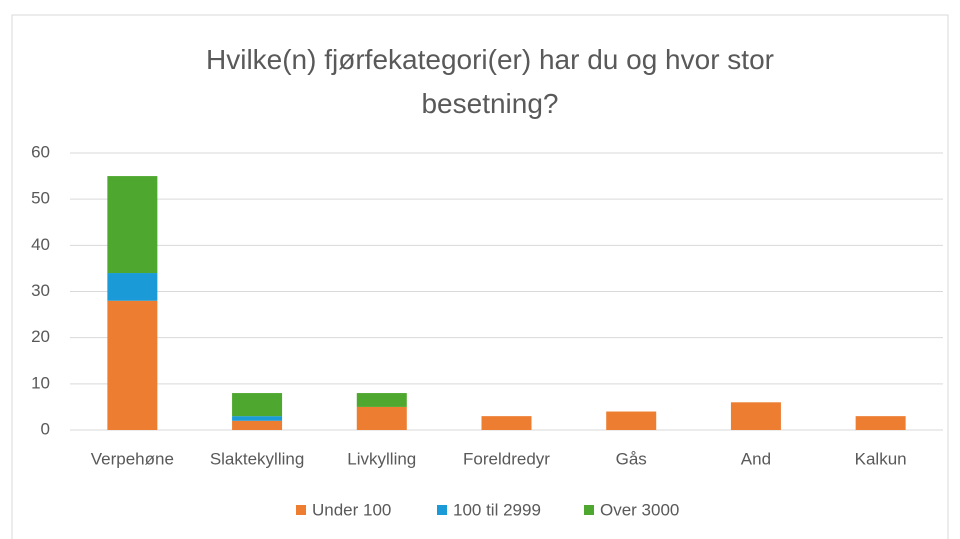 The height and width of the screenshot is (539, 960). I want to click on y-tick-label: 0, so click(45, 428).